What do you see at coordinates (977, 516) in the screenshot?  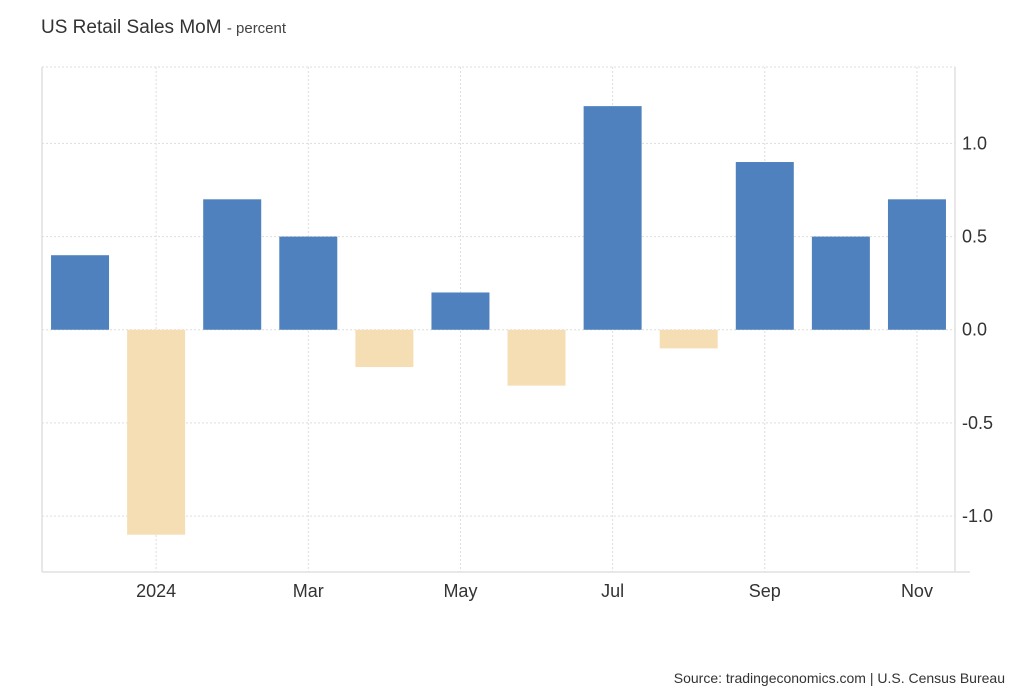 I see `y-tick-label: -1.0` at bounding box center [977, 516].